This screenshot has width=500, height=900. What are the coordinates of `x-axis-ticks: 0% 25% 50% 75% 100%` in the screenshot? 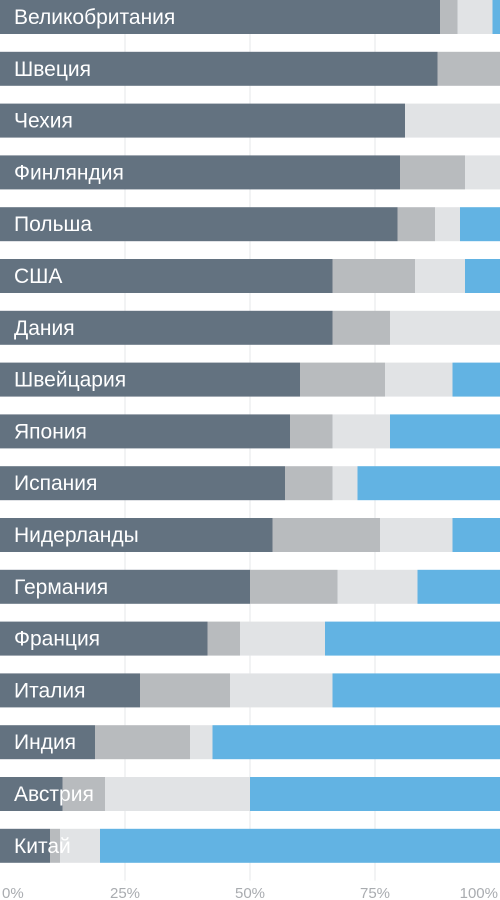 It's located at (250, 892).